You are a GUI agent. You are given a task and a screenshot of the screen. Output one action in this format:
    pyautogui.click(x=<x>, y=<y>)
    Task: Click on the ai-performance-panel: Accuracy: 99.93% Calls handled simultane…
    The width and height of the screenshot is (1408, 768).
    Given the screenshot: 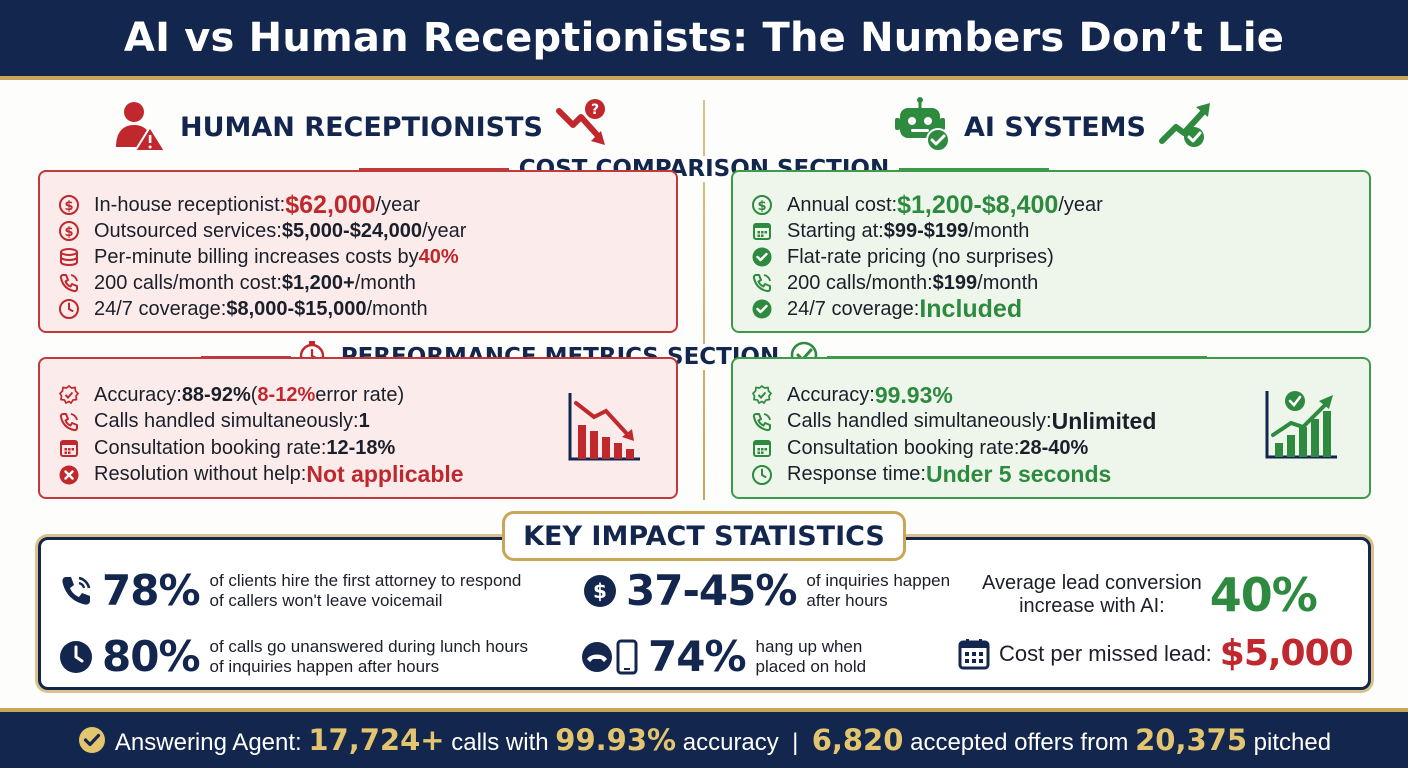 What is the action you would take?
    pyautogui.click(x=1051, y=428)
    